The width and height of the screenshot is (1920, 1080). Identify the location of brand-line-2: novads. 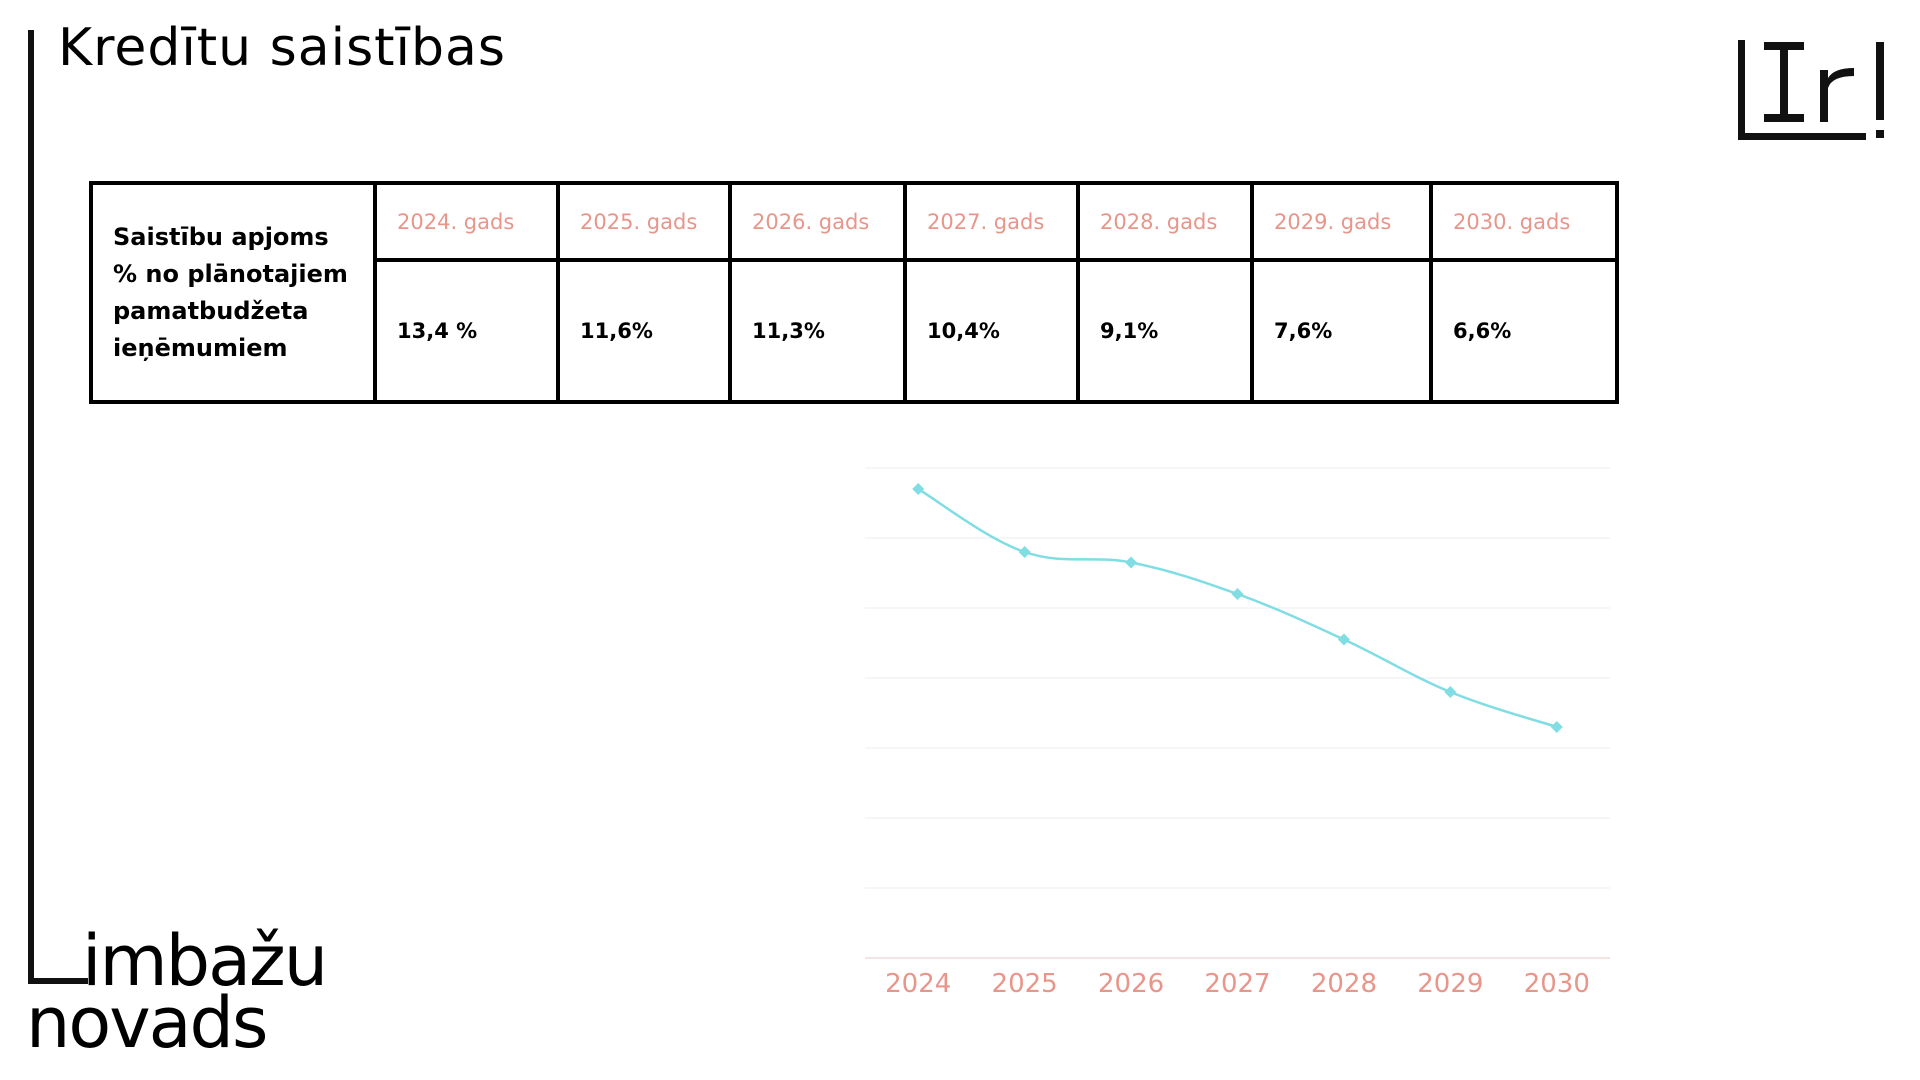
(147, 1023).